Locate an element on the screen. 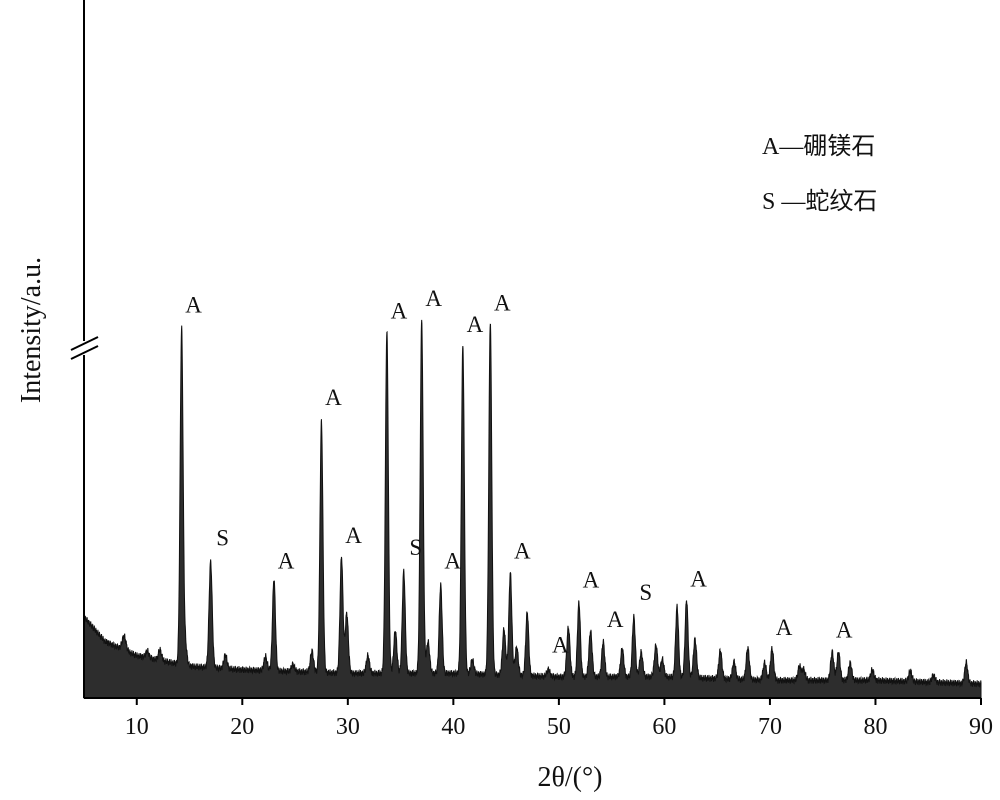 The image size is (1000, 800). legend: A—硼镁石 S —蛇纹石 is located at coordinates (819, 174).